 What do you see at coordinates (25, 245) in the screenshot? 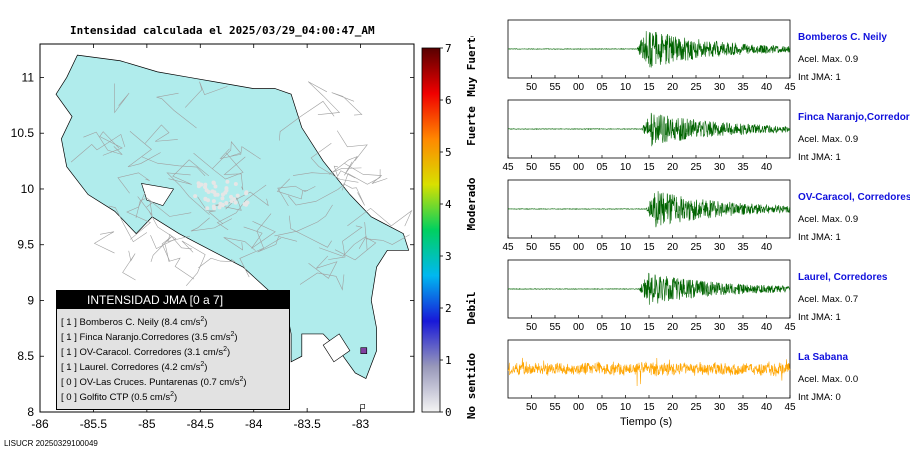
I see `map-y-tick-label: 9.5` at bounding box center [25, 245].